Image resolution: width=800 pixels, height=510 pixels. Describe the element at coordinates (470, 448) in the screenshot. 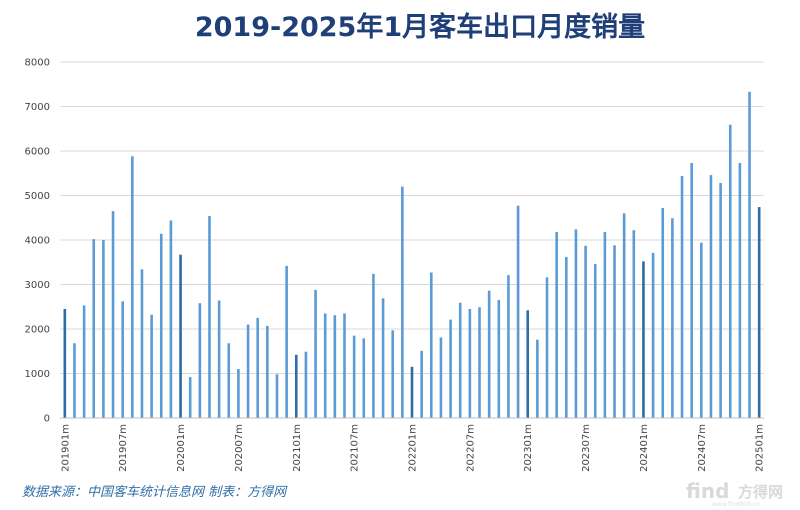

I see `x-tick-label: 202207m` at that location.